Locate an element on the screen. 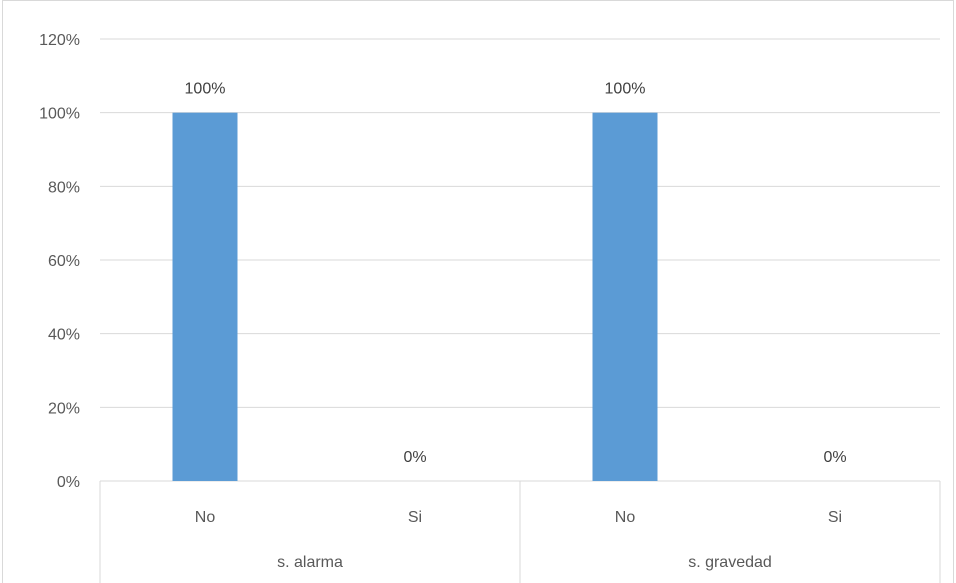  y-tick-label: 60% is located at coordinates (64, 261).